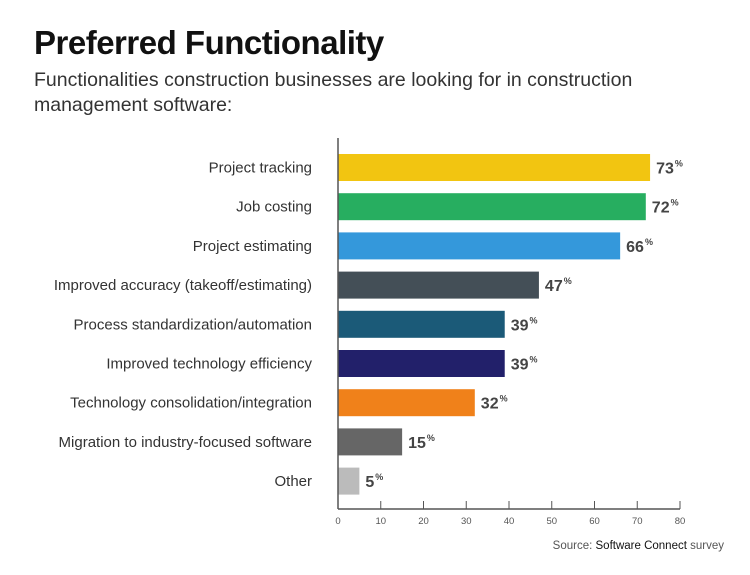 The image size is (750, 575). What do you see at coordinates (293, 481) in the screenshot?
I see `category-label: Other` at bounding box center [293, 481].